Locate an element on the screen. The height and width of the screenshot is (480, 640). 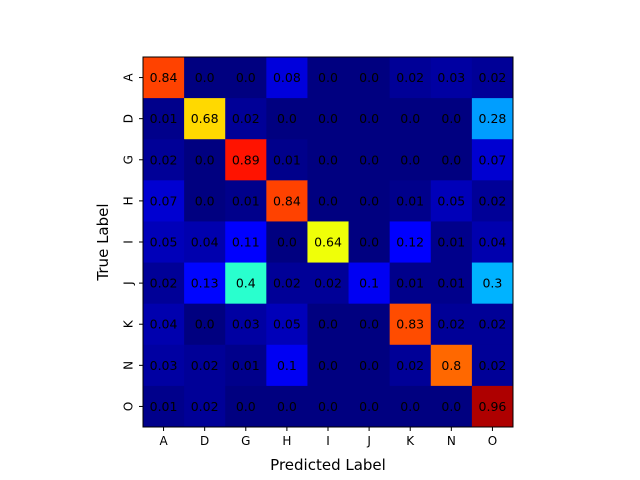
heatmap-cell-label: 0.03 is located at coordinates (164, 365).